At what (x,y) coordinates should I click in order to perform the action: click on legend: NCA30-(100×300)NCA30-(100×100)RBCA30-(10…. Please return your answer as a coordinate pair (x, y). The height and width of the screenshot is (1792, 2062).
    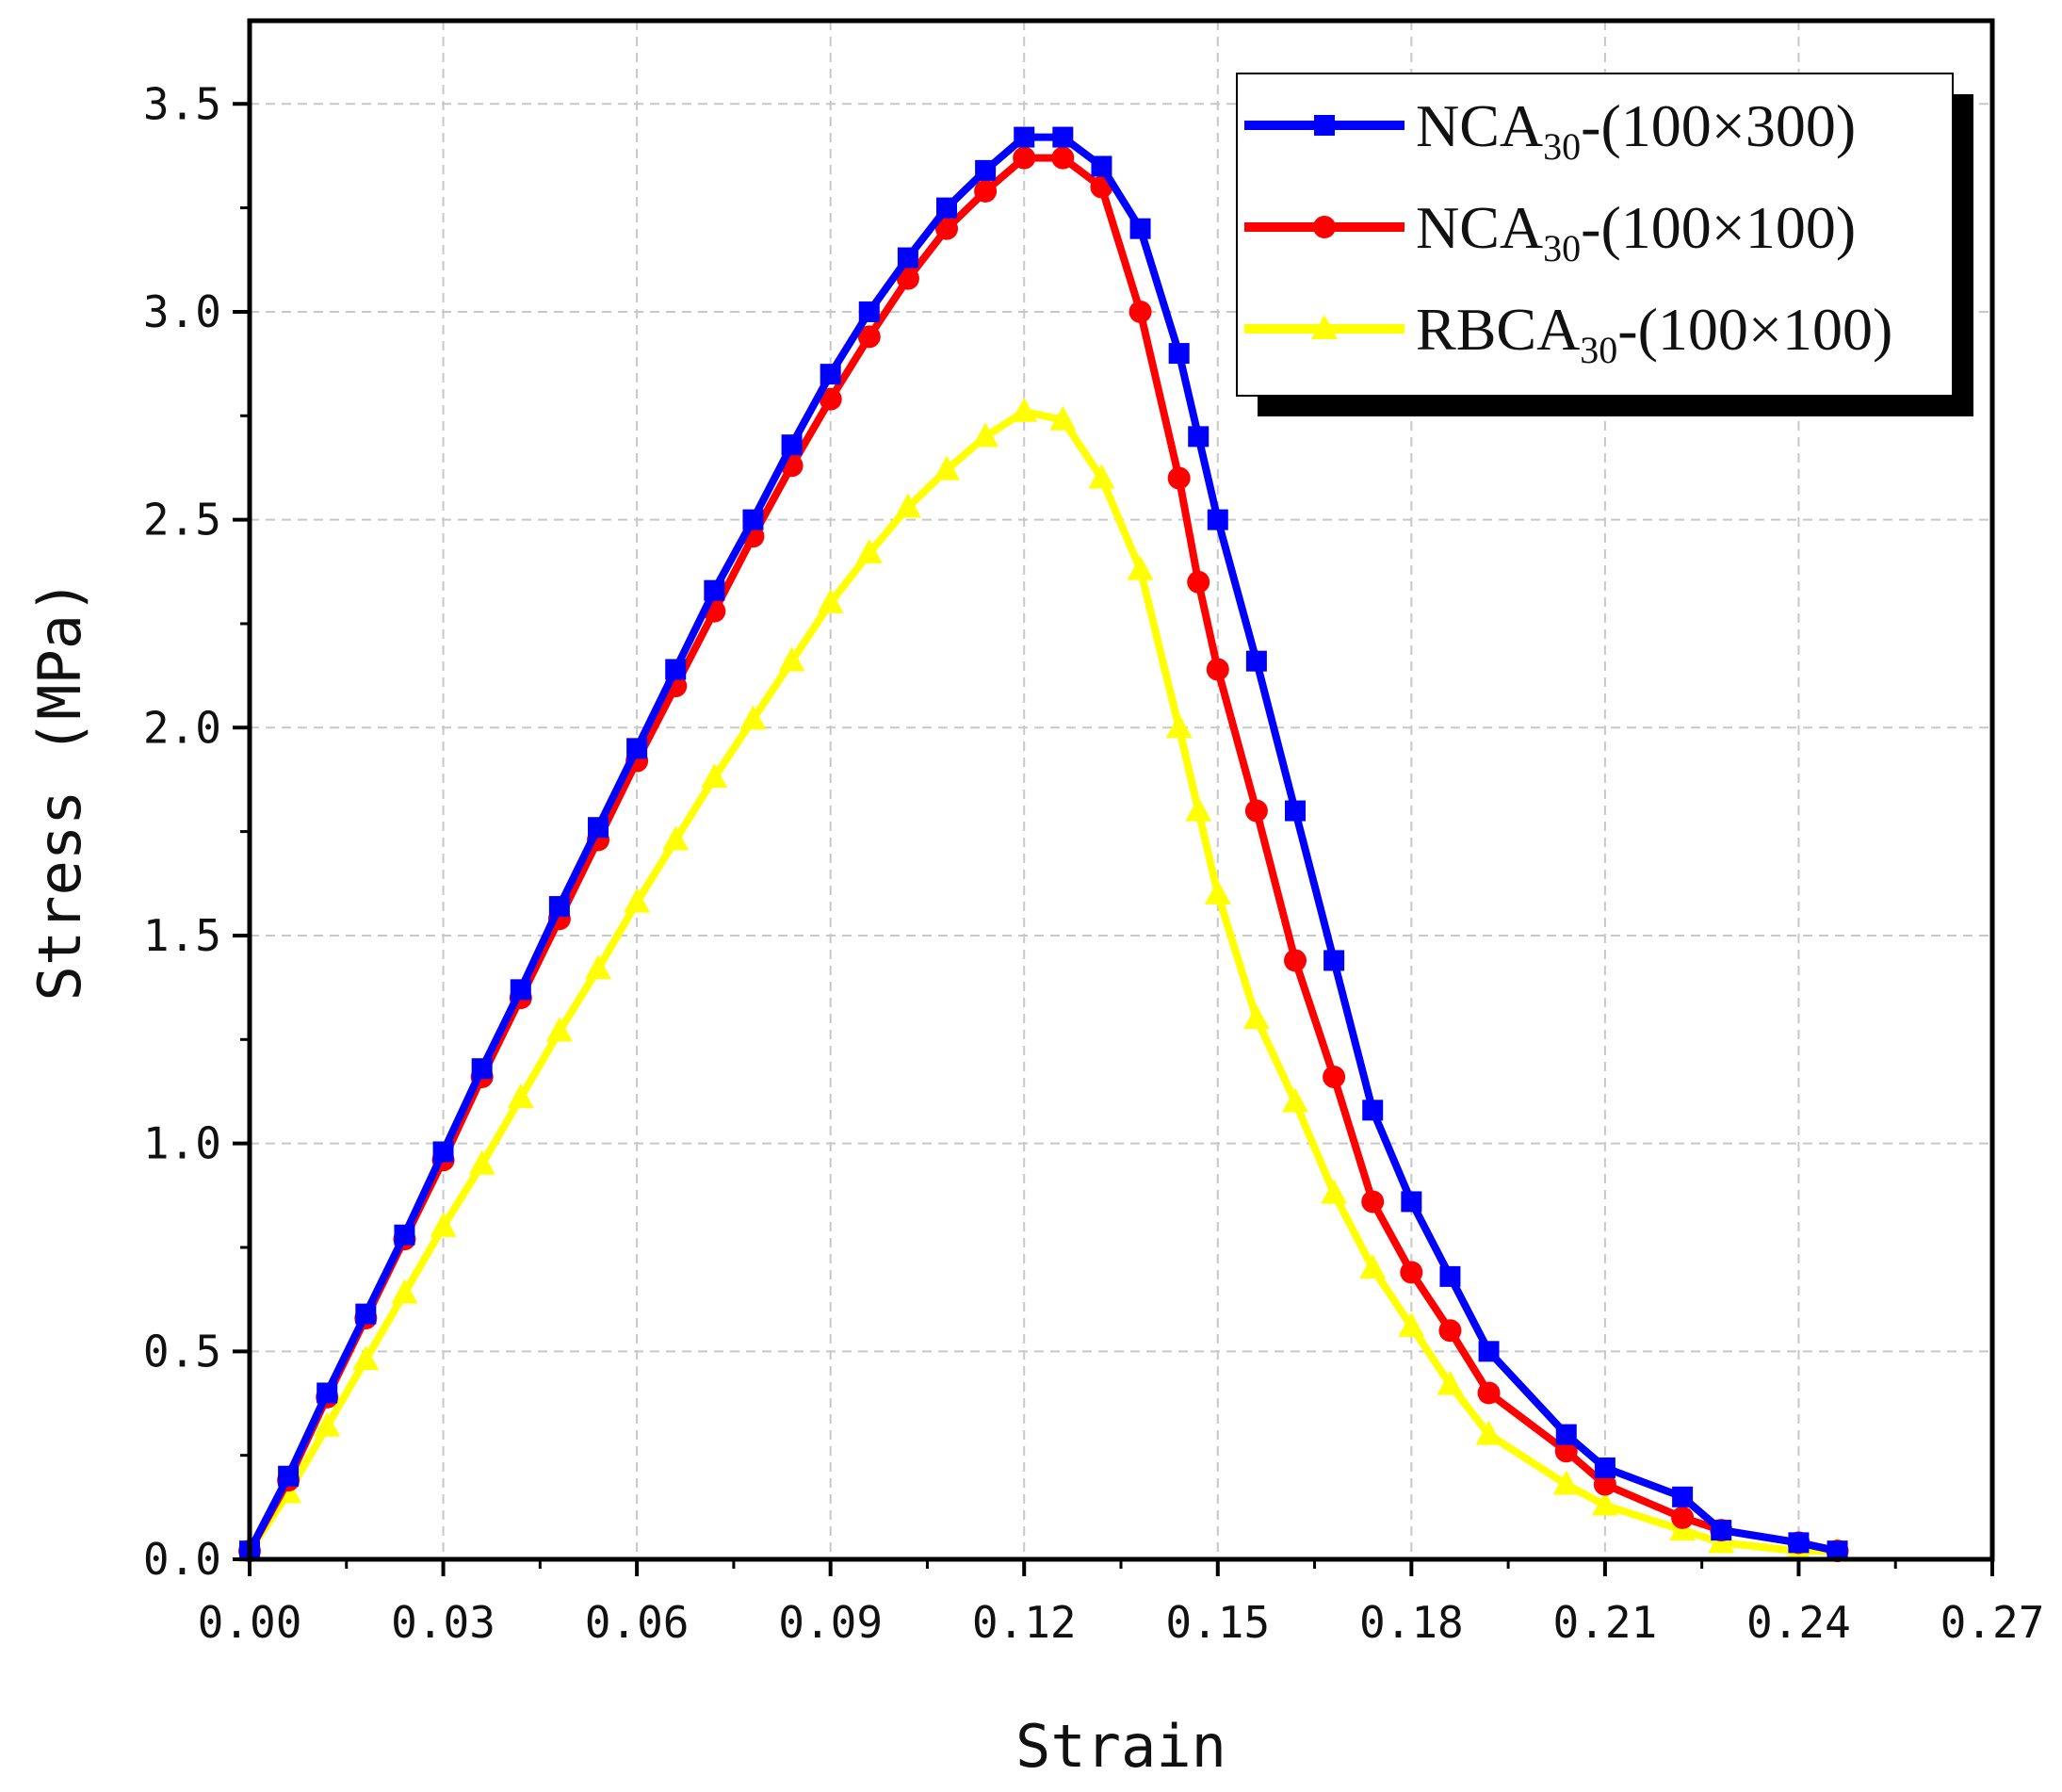
    Looking at the image, I should click on (1604, 244).